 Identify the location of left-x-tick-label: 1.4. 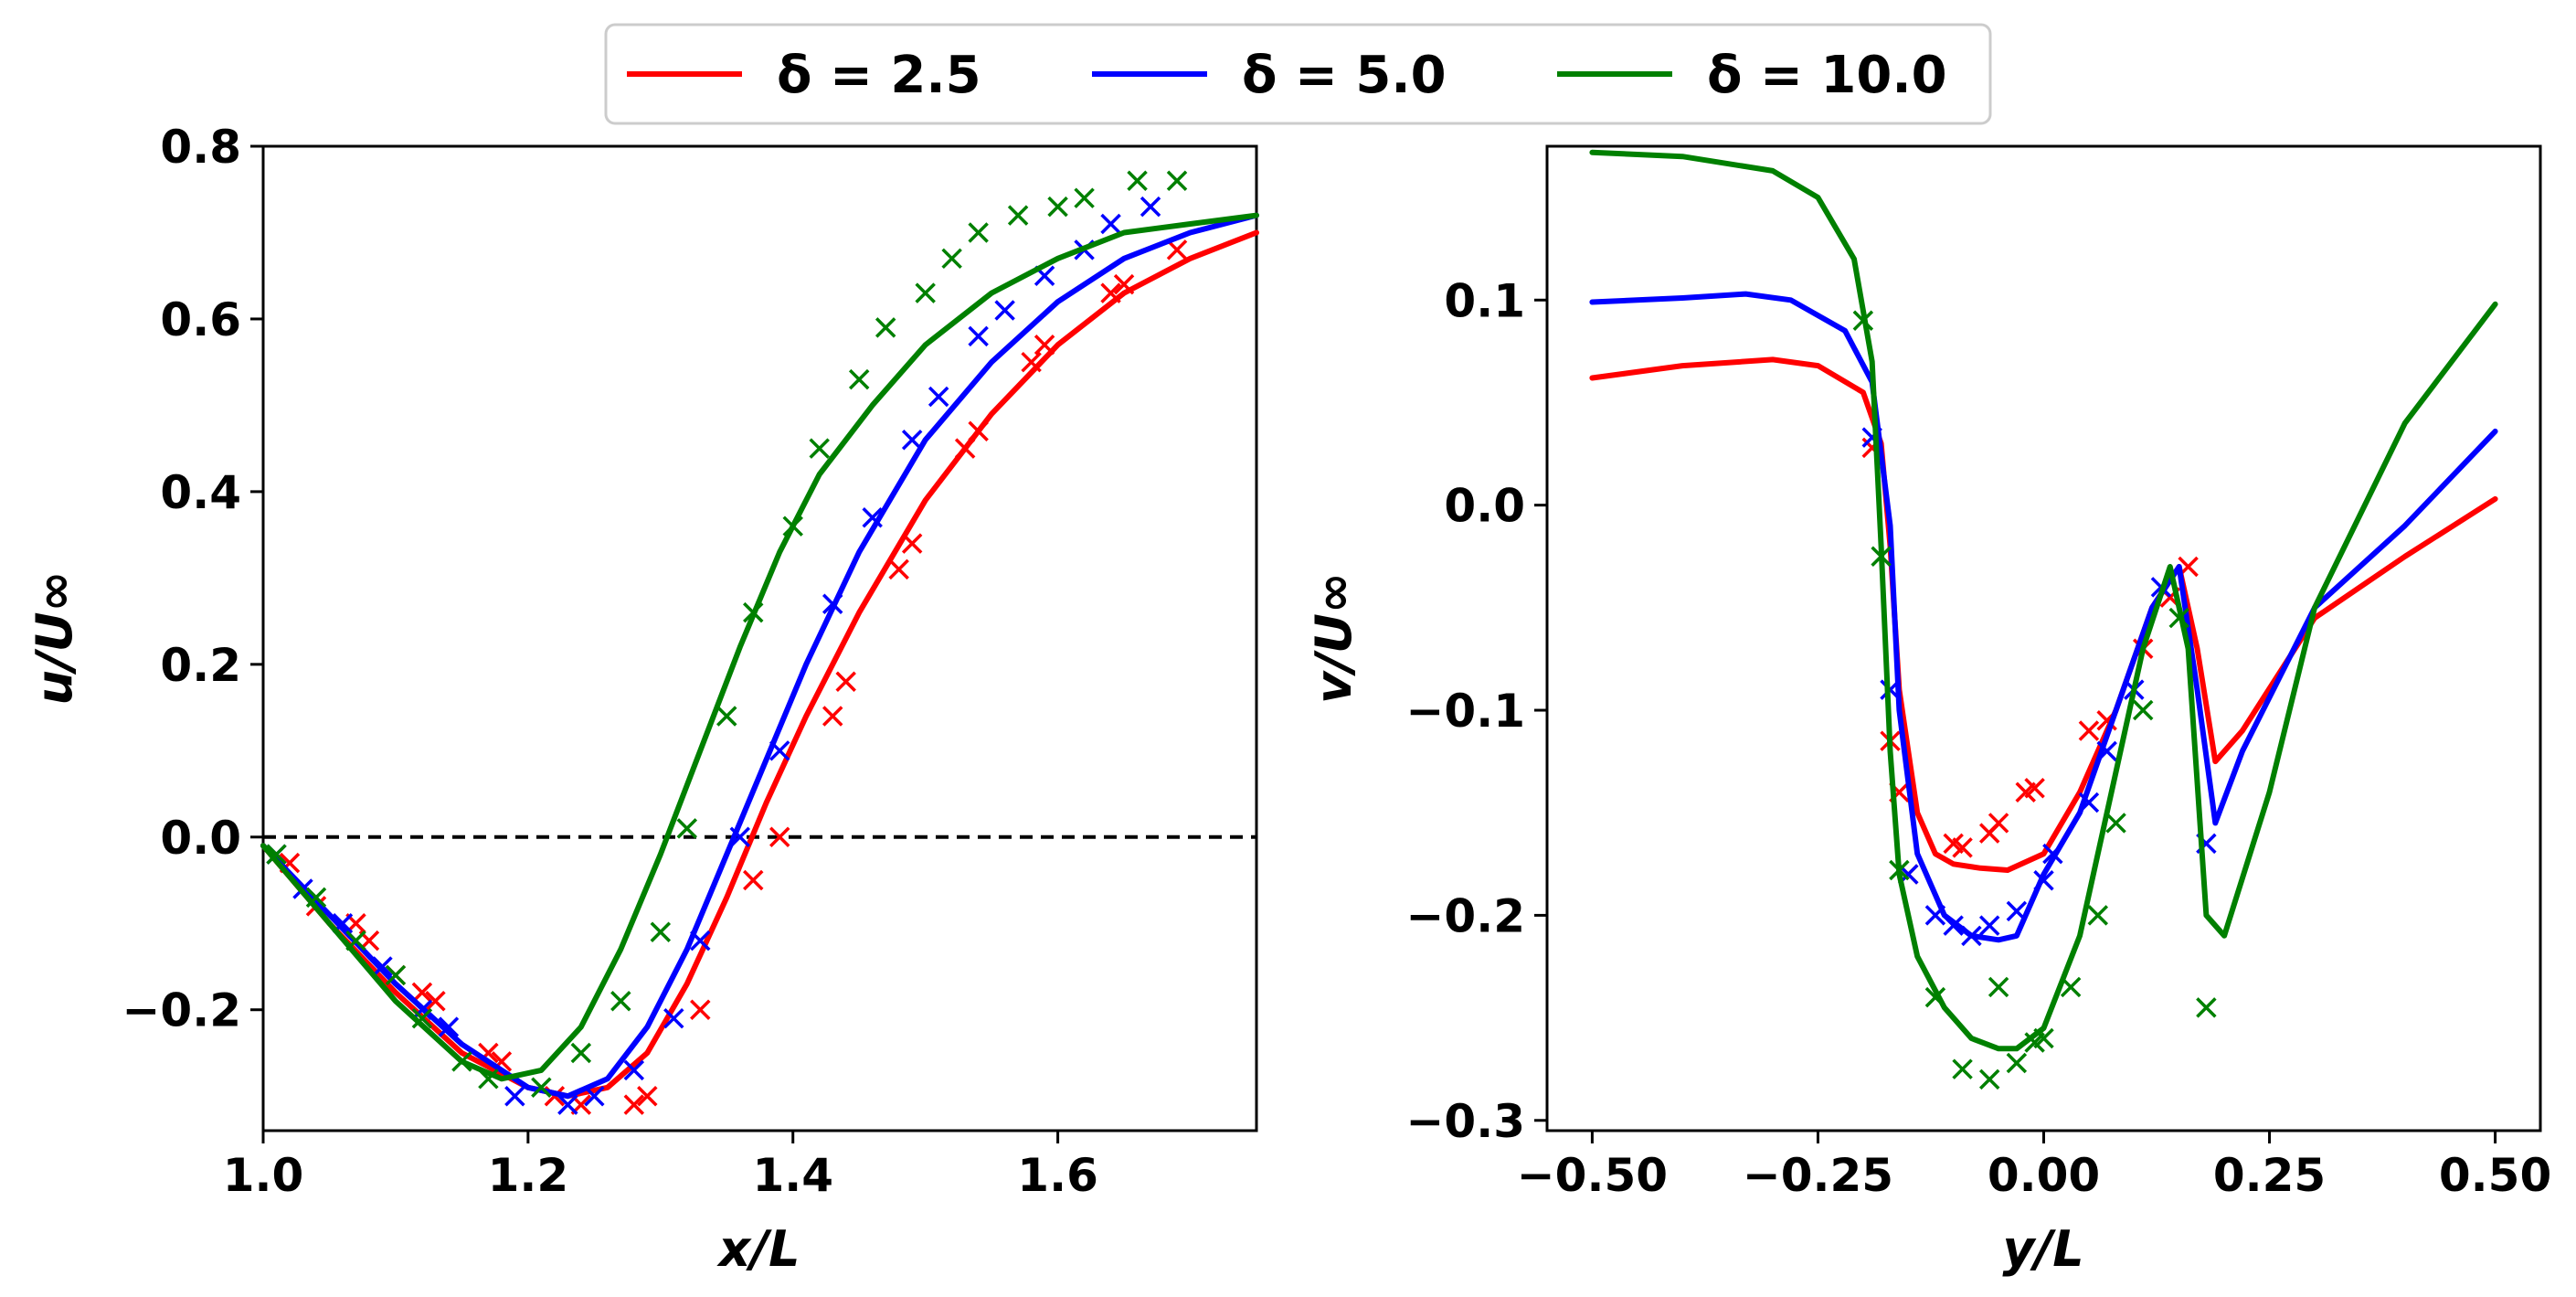
(792, 1175).